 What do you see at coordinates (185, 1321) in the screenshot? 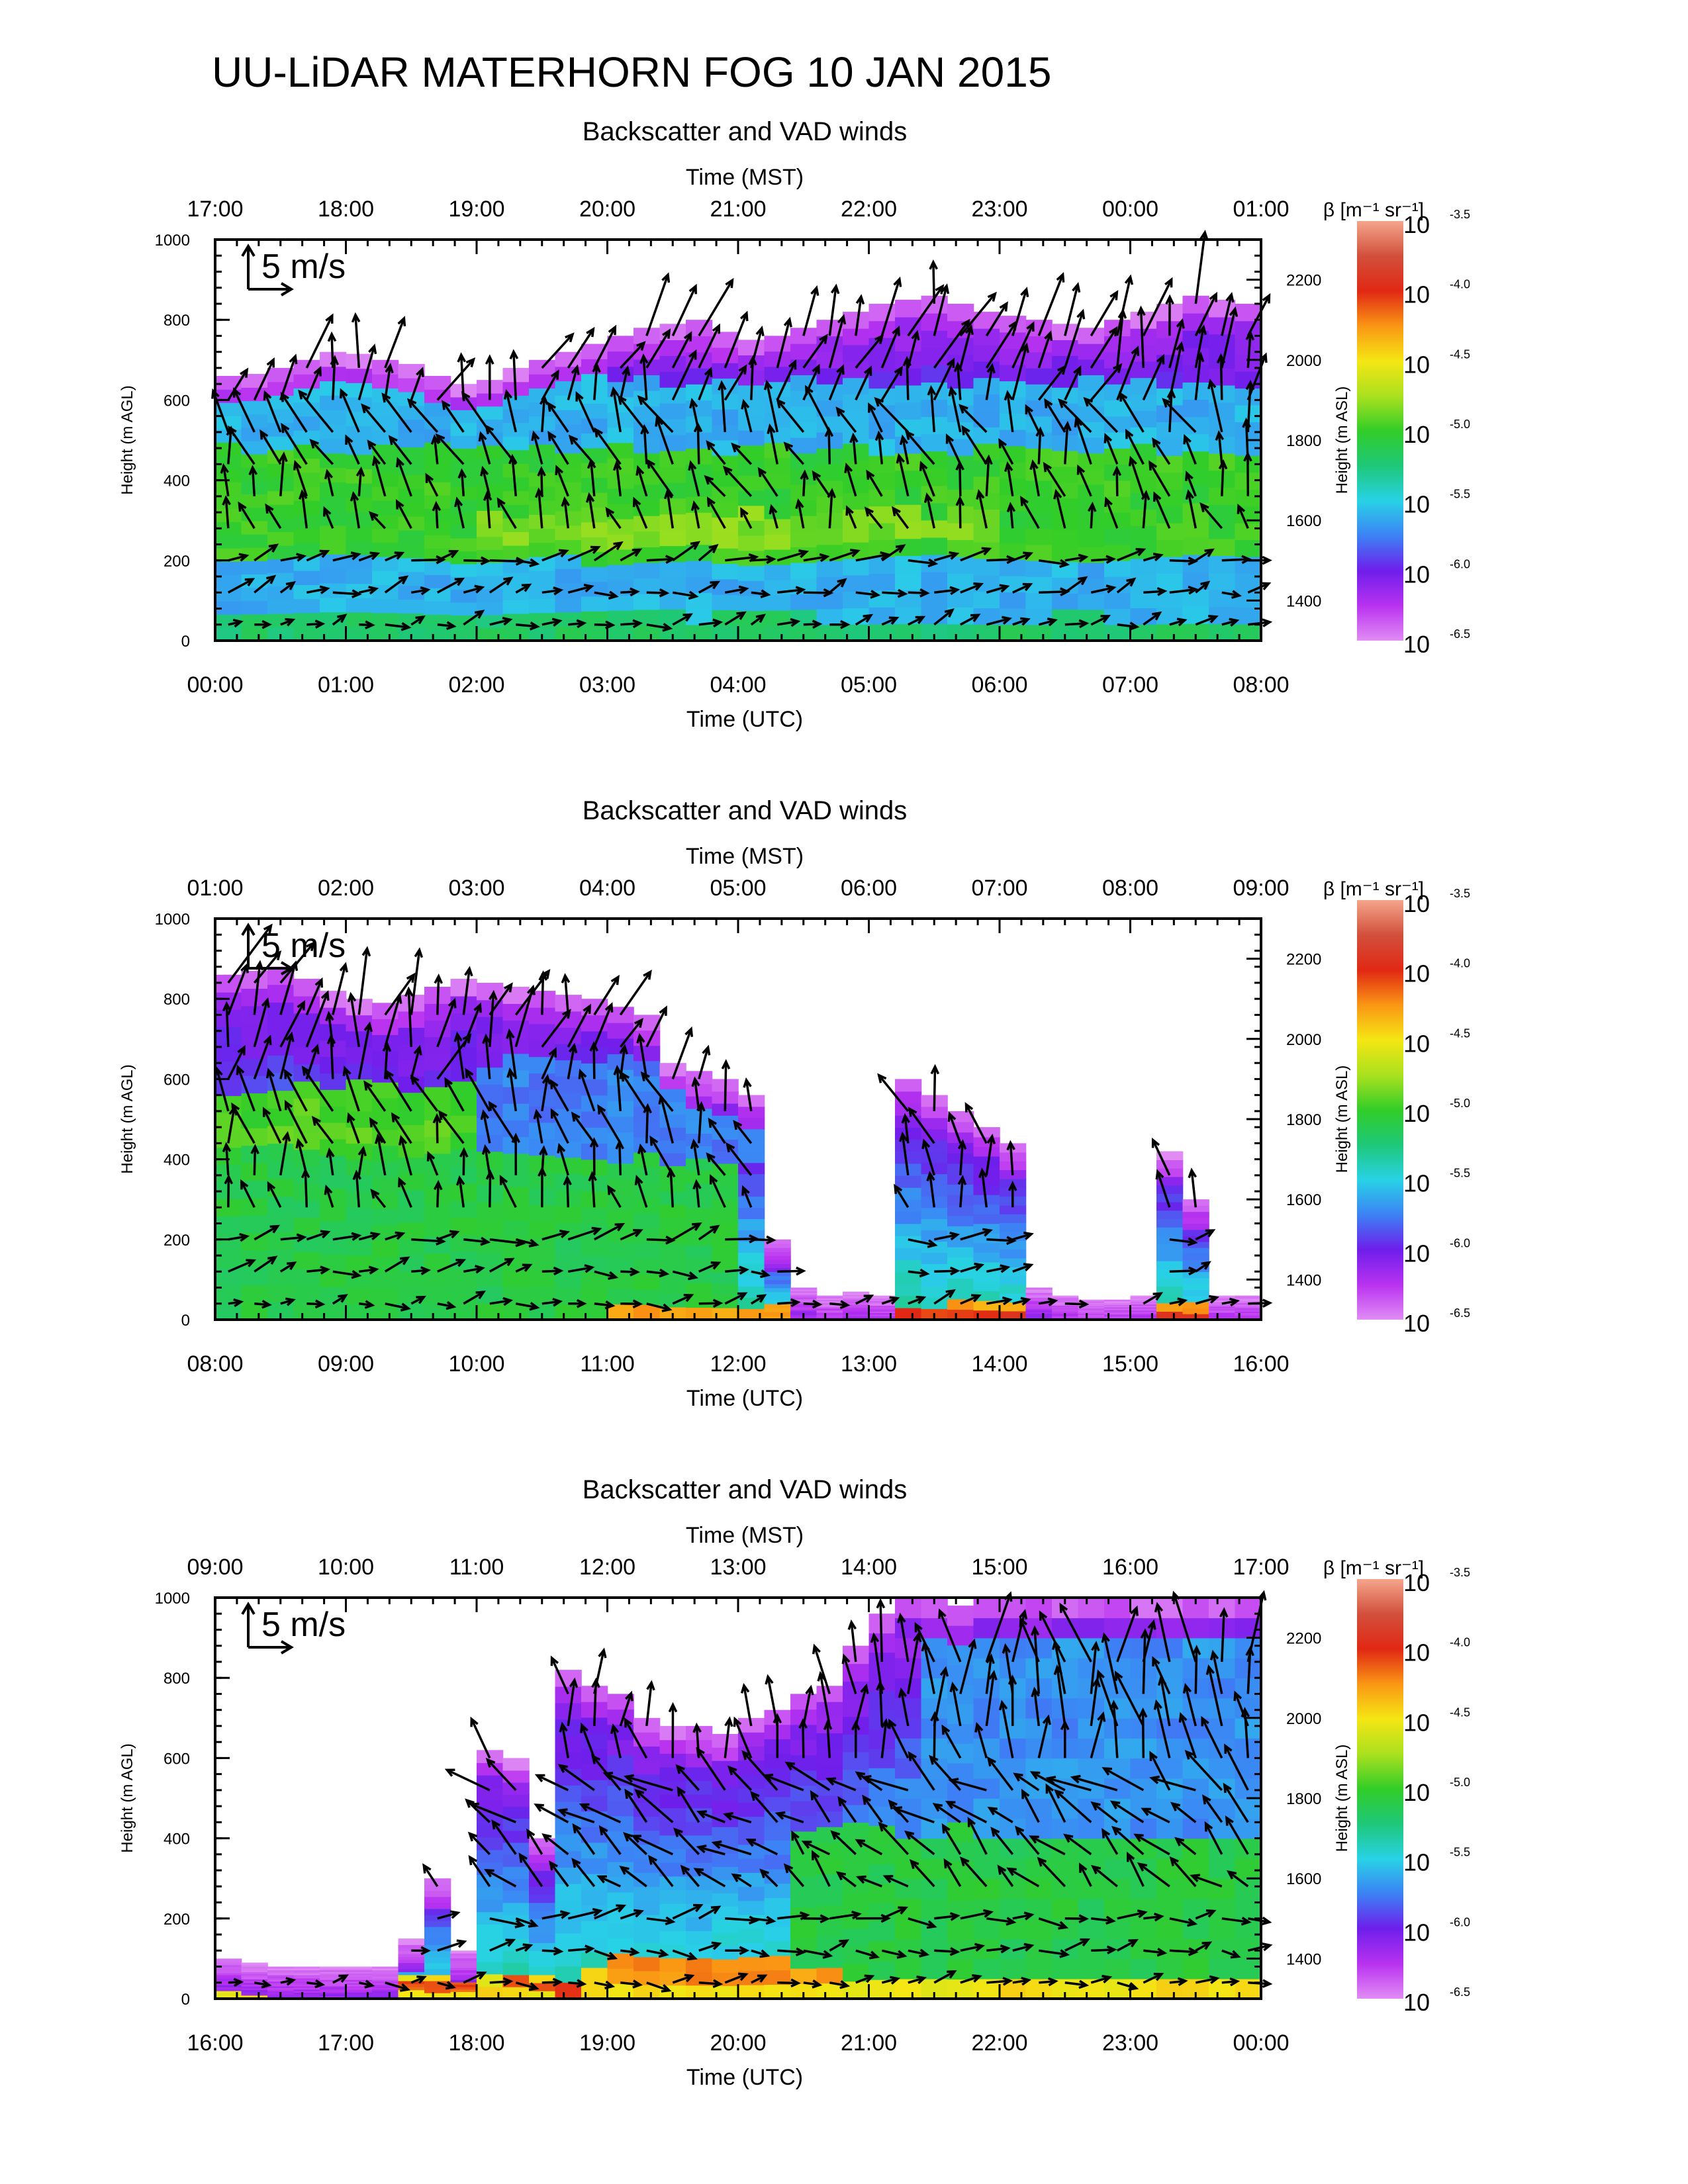
I see `y-tick-label: 0` at bounding box center [185, 1321].